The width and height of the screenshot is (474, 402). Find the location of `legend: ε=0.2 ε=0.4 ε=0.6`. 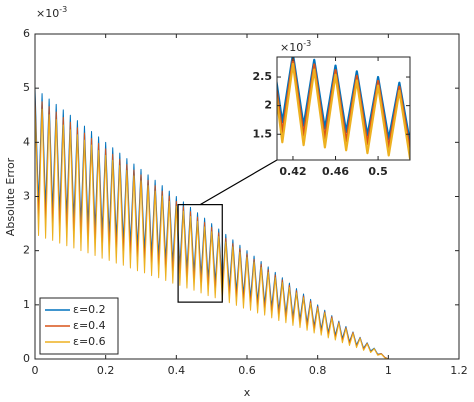

legend: ε=0.2 ε=0.4 ε=0.6 is located at coordinates (79, 326).